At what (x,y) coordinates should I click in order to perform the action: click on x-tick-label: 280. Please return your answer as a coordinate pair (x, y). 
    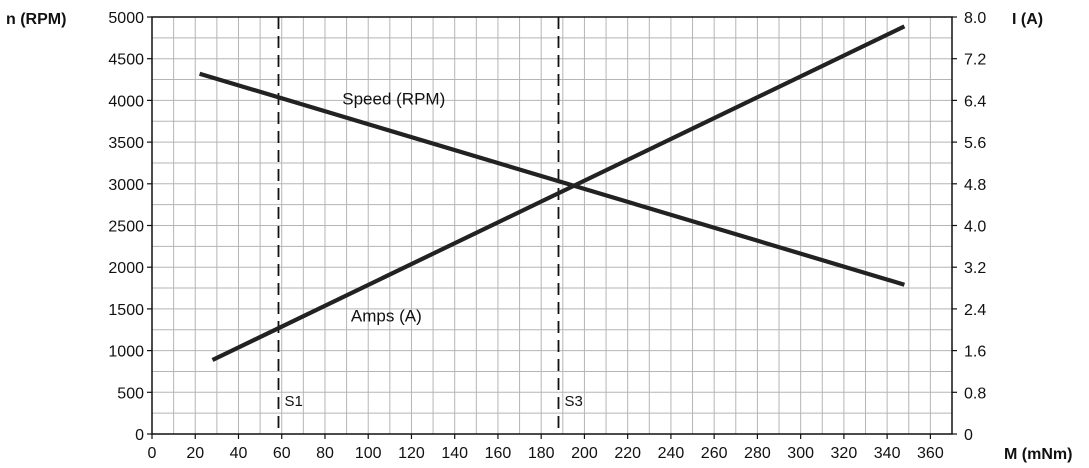
    Looking at the image, I should click on (757, 453).